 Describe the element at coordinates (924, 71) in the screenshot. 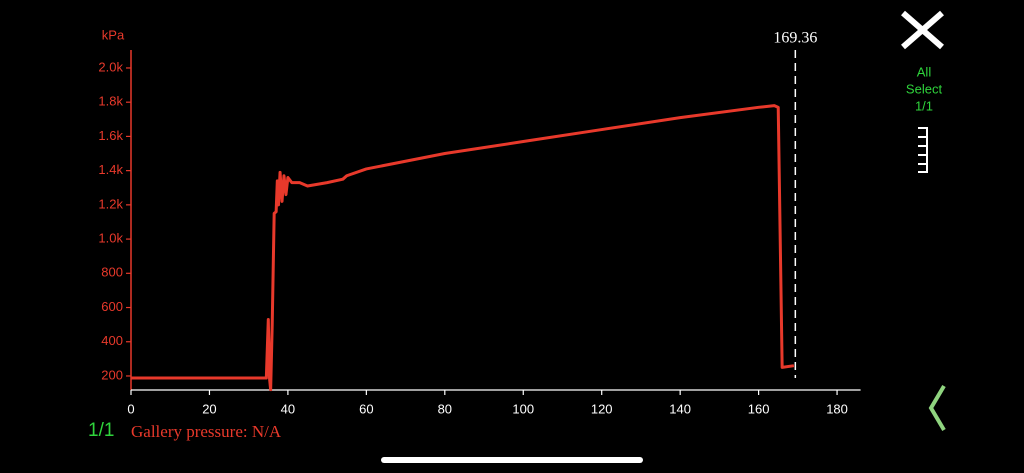

I see `sidebar-all: All` at that location.